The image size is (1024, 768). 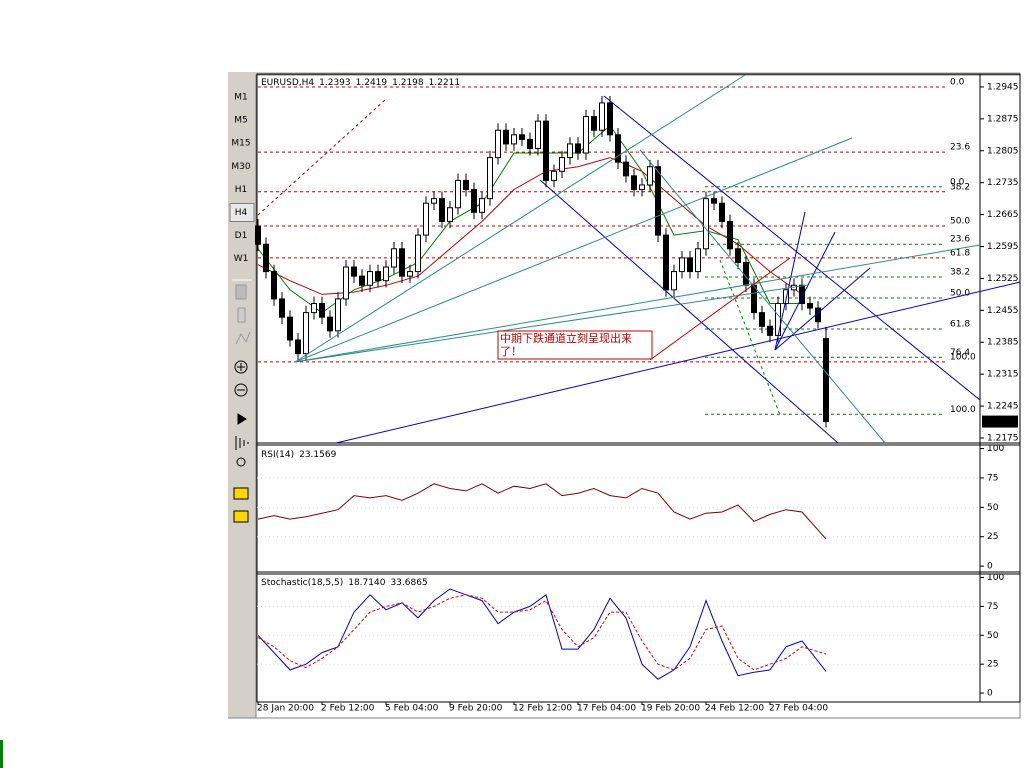 I want to click on fib-label: 23.6, so click(x=960, y=148).